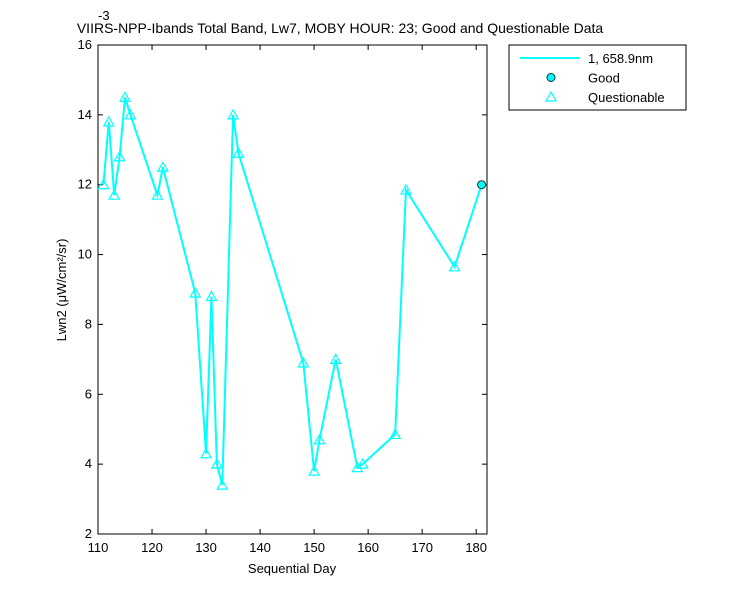 Image resolution: width=750 pixels, height=600 pixels. I want to click on good-point, so click(482, 185).